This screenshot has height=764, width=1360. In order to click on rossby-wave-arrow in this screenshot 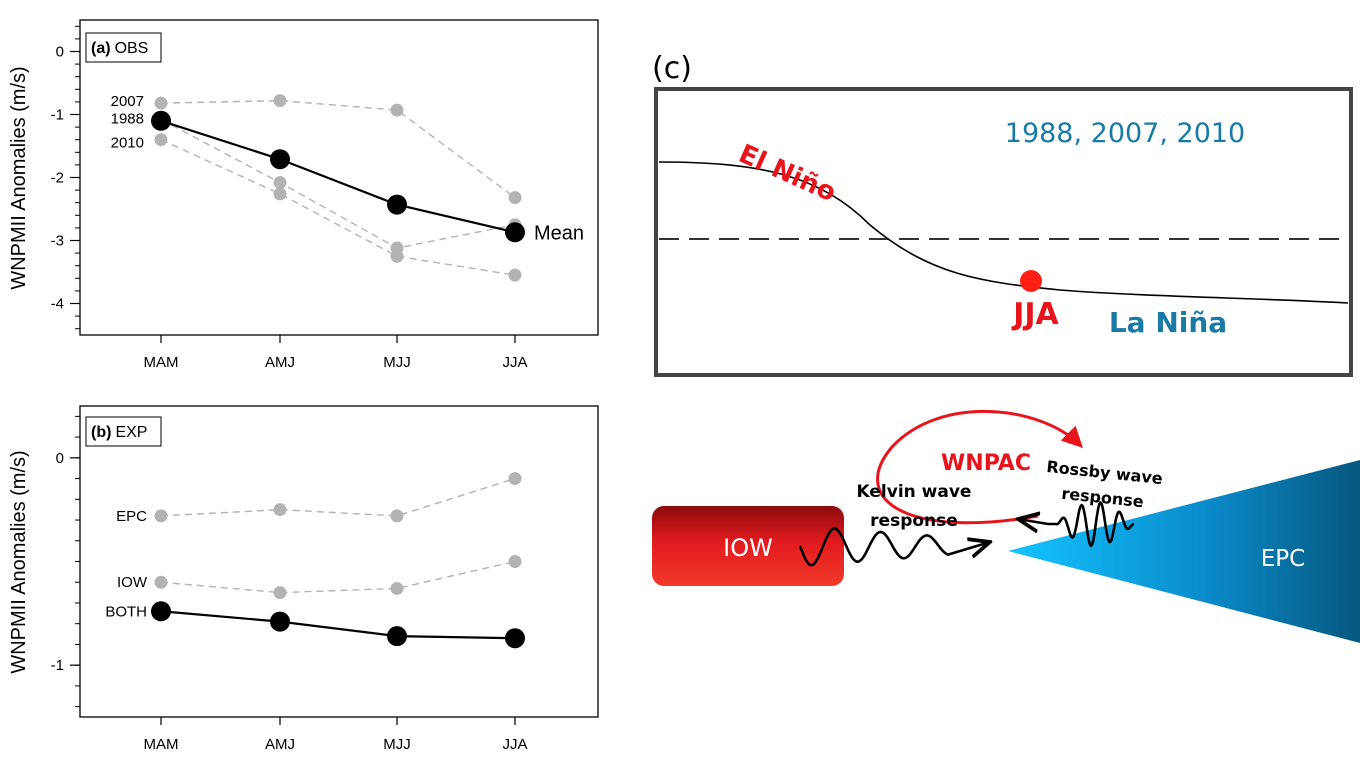, I will do `click(1076, 524)`.